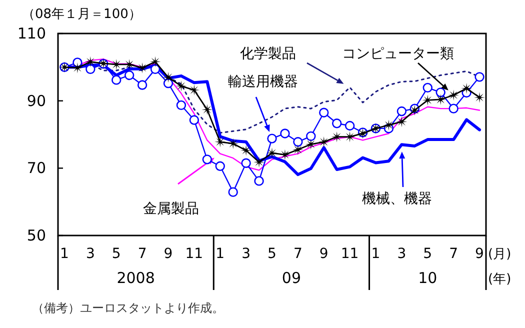 This screenshot has height=328, width=525. Describe the element at coordinates (263, 82) in the screenshot. I see `text: 輸送用機器` at that location.